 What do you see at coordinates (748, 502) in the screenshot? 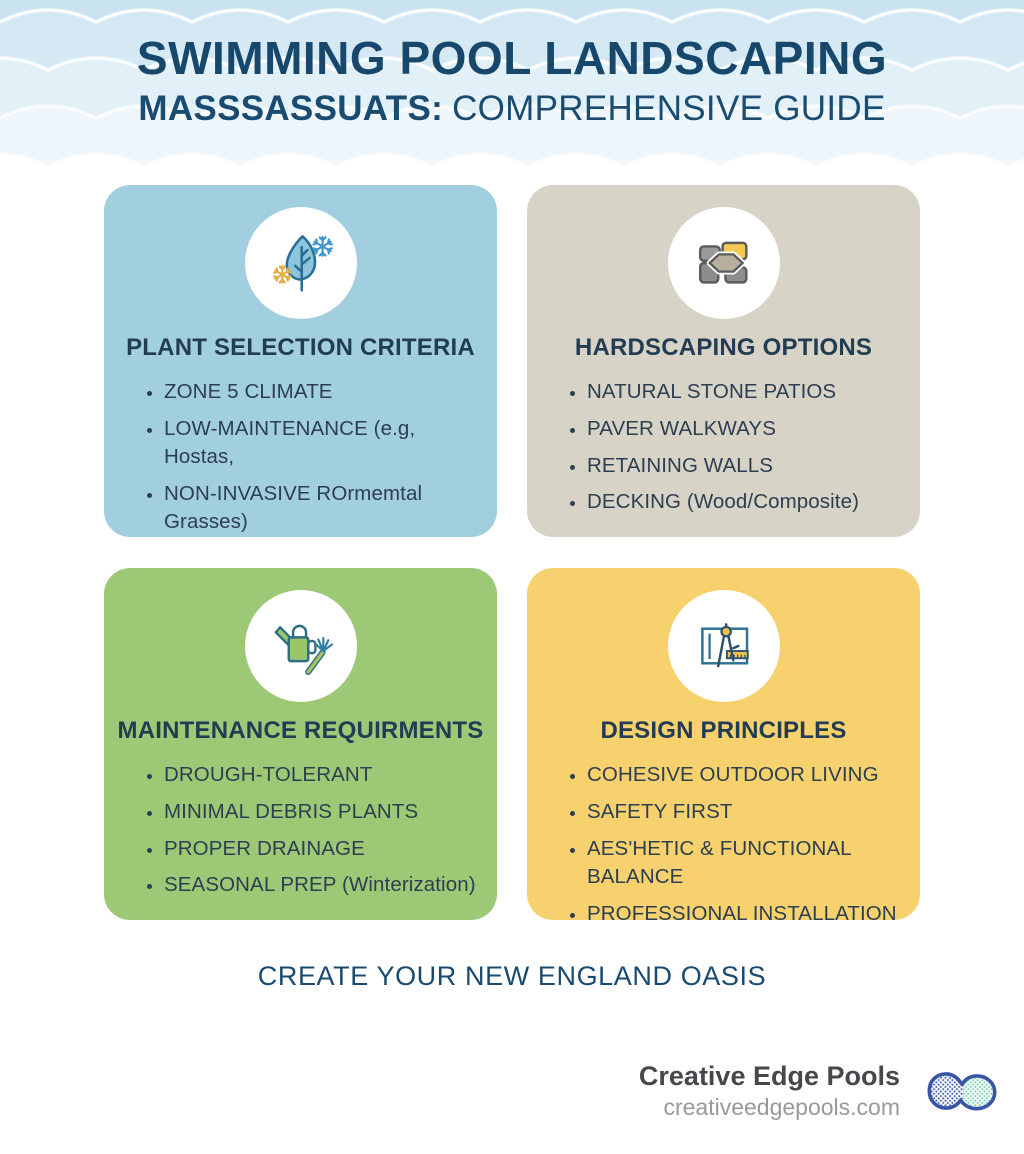
I see `bullet-item: DECKING (Wood/Composite)` at bounding box center [748, 502].